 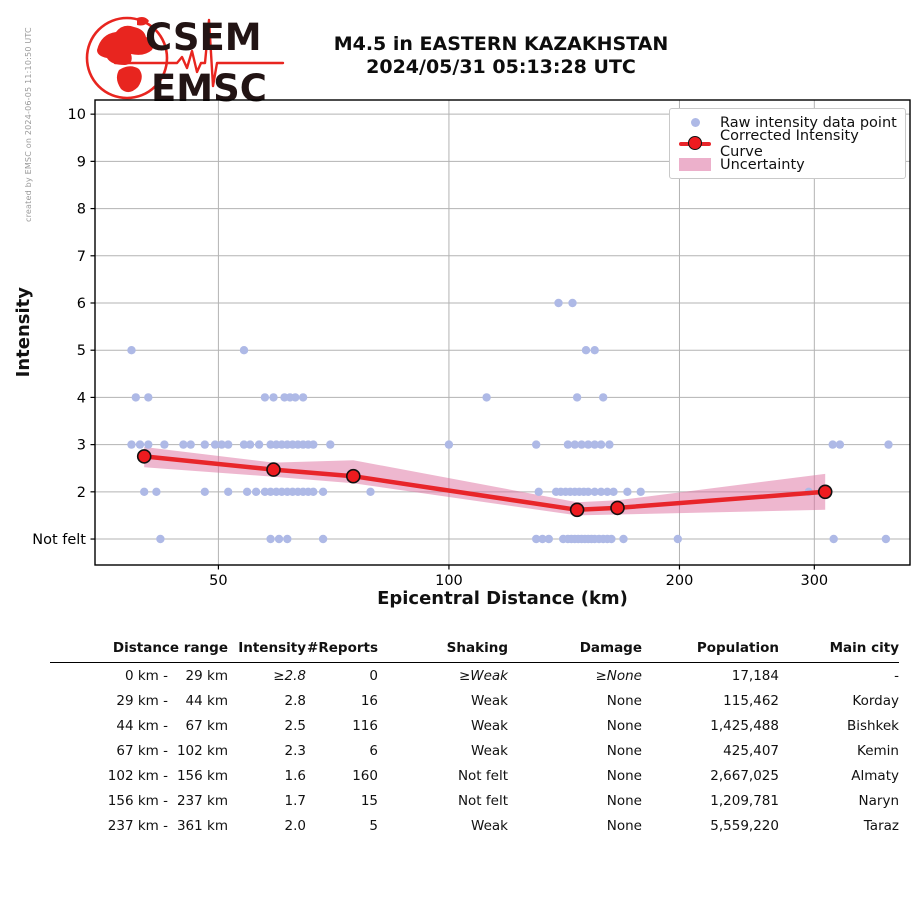 I want to click on cell-intensity: 2.3, so click(x=295, y=750).